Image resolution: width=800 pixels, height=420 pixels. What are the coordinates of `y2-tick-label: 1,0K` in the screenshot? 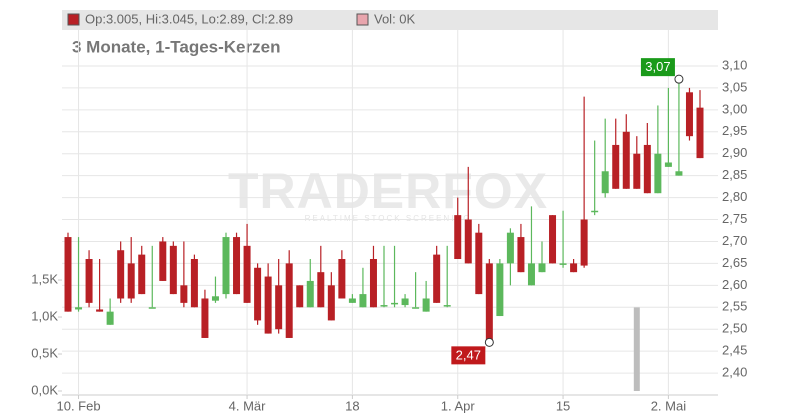 It's located at (44, 315).